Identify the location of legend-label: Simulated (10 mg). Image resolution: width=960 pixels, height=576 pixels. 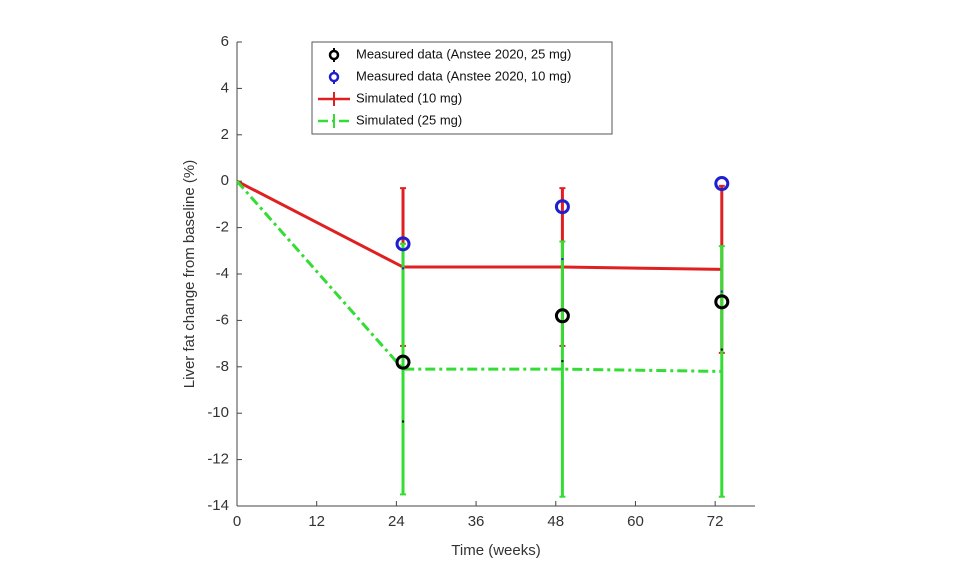
(409, 97).